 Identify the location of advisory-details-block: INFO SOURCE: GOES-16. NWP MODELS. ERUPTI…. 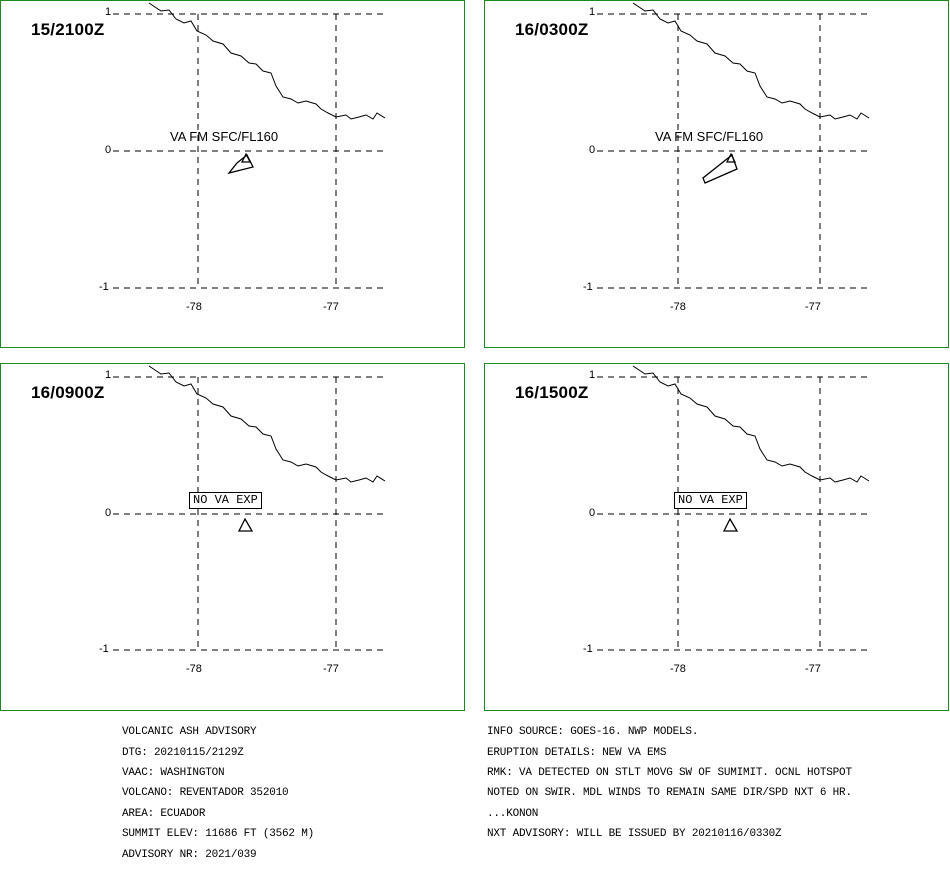
(669, 783).